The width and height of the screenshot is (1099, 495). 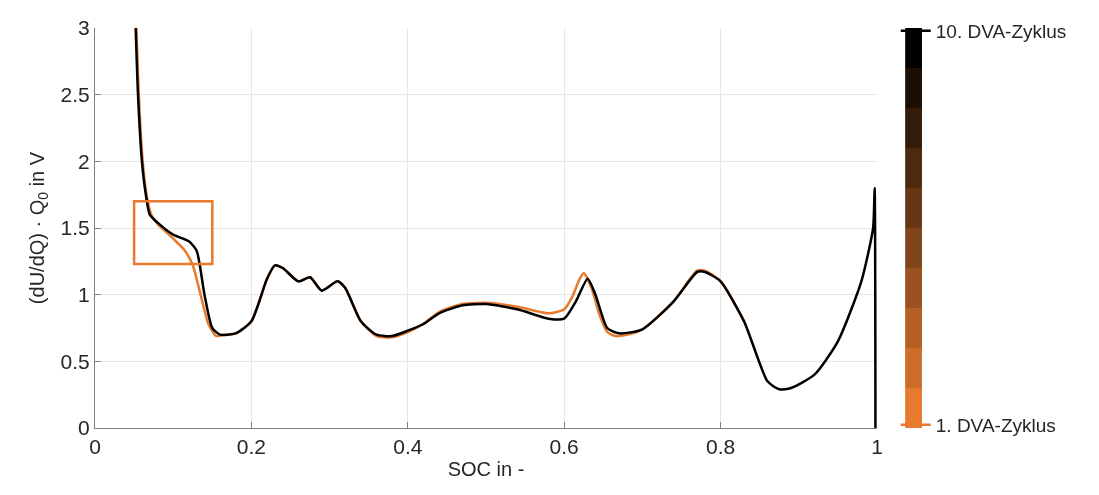 What do you see at coordinates (486, 468) in the screenshot?
I see `x-axis-title: SOC in -` at bounding box center [486, 468].